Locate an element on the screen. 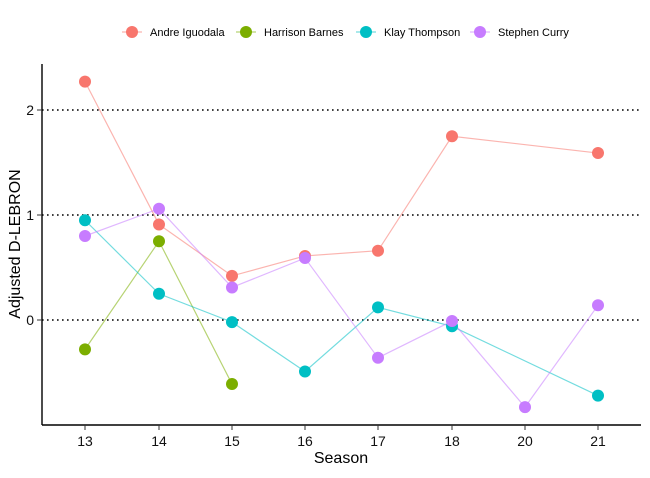 This screenshot has height=478, width=650. x-tick-label-13: 13 is located at coordinates (85, 441).